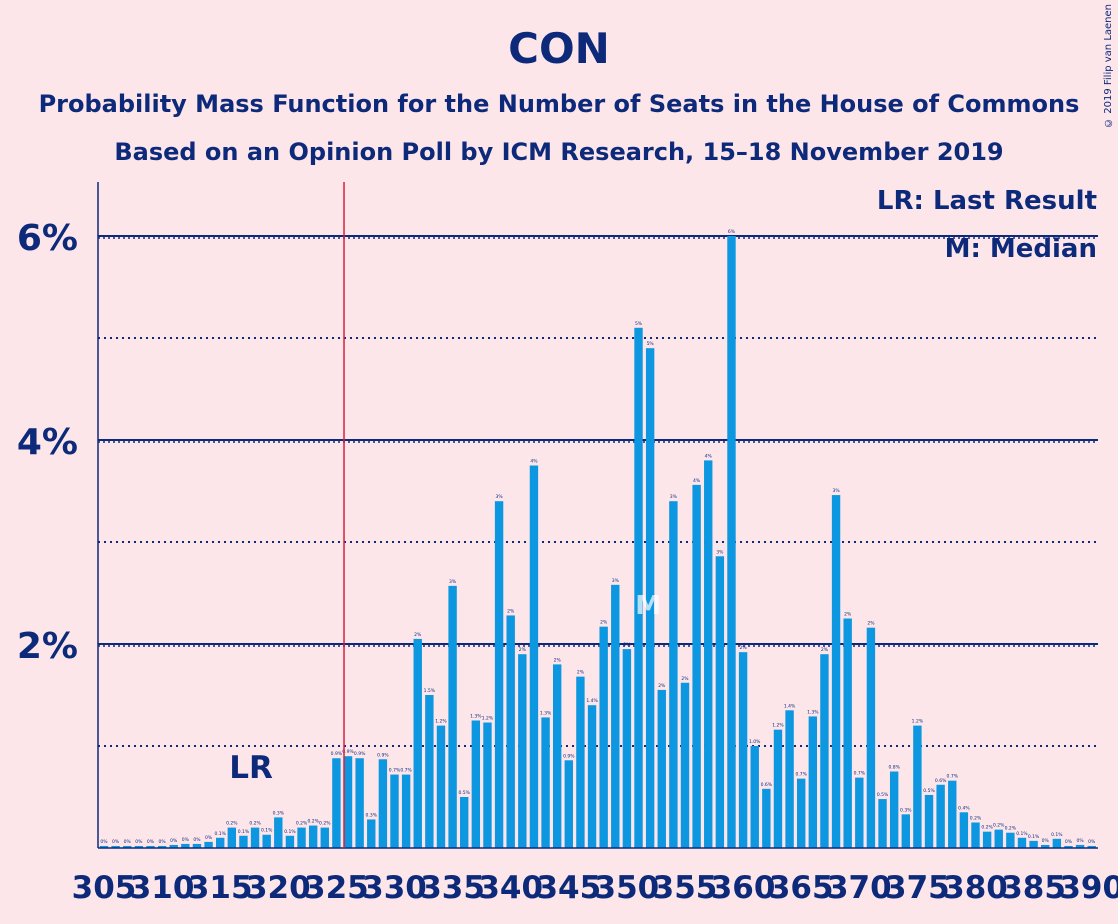  What do you see at coordinates (430, 691) in the screenshot?
I see `bar-value-label: 1.5%` at bounding box center [430, 691].